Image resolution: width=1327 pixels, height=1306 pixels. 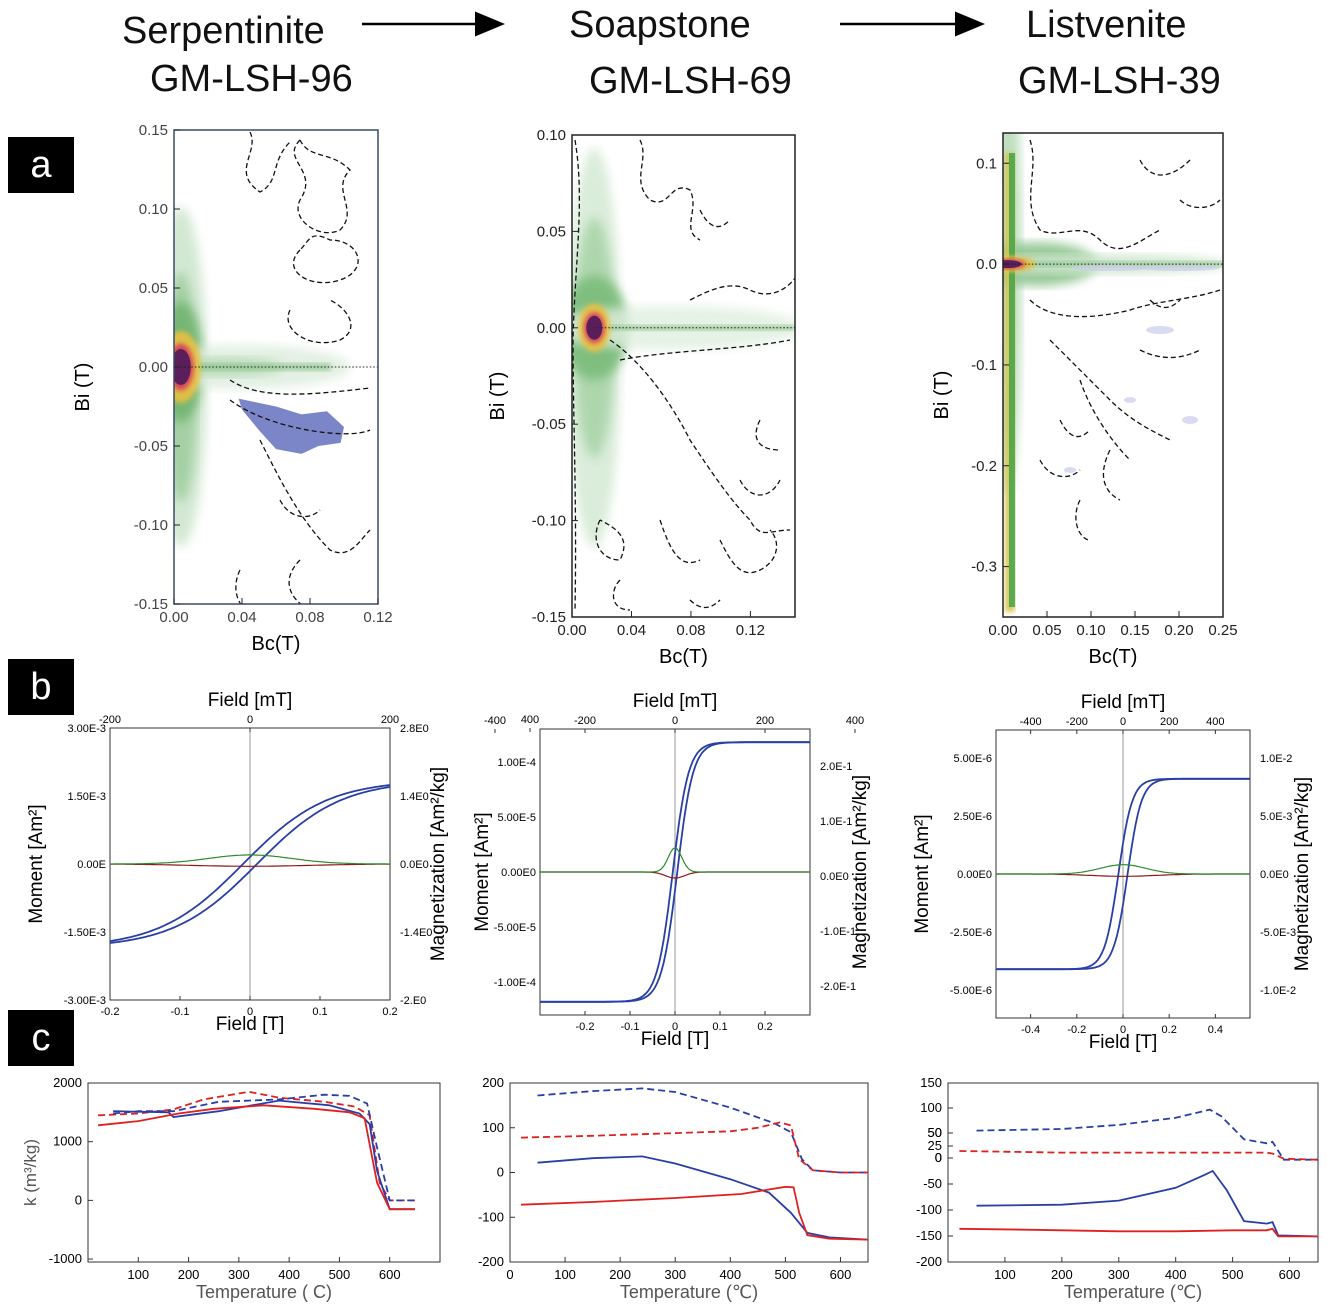 I want to click on forc-y-tick-label: -0.05, so click(x=151, y=446).